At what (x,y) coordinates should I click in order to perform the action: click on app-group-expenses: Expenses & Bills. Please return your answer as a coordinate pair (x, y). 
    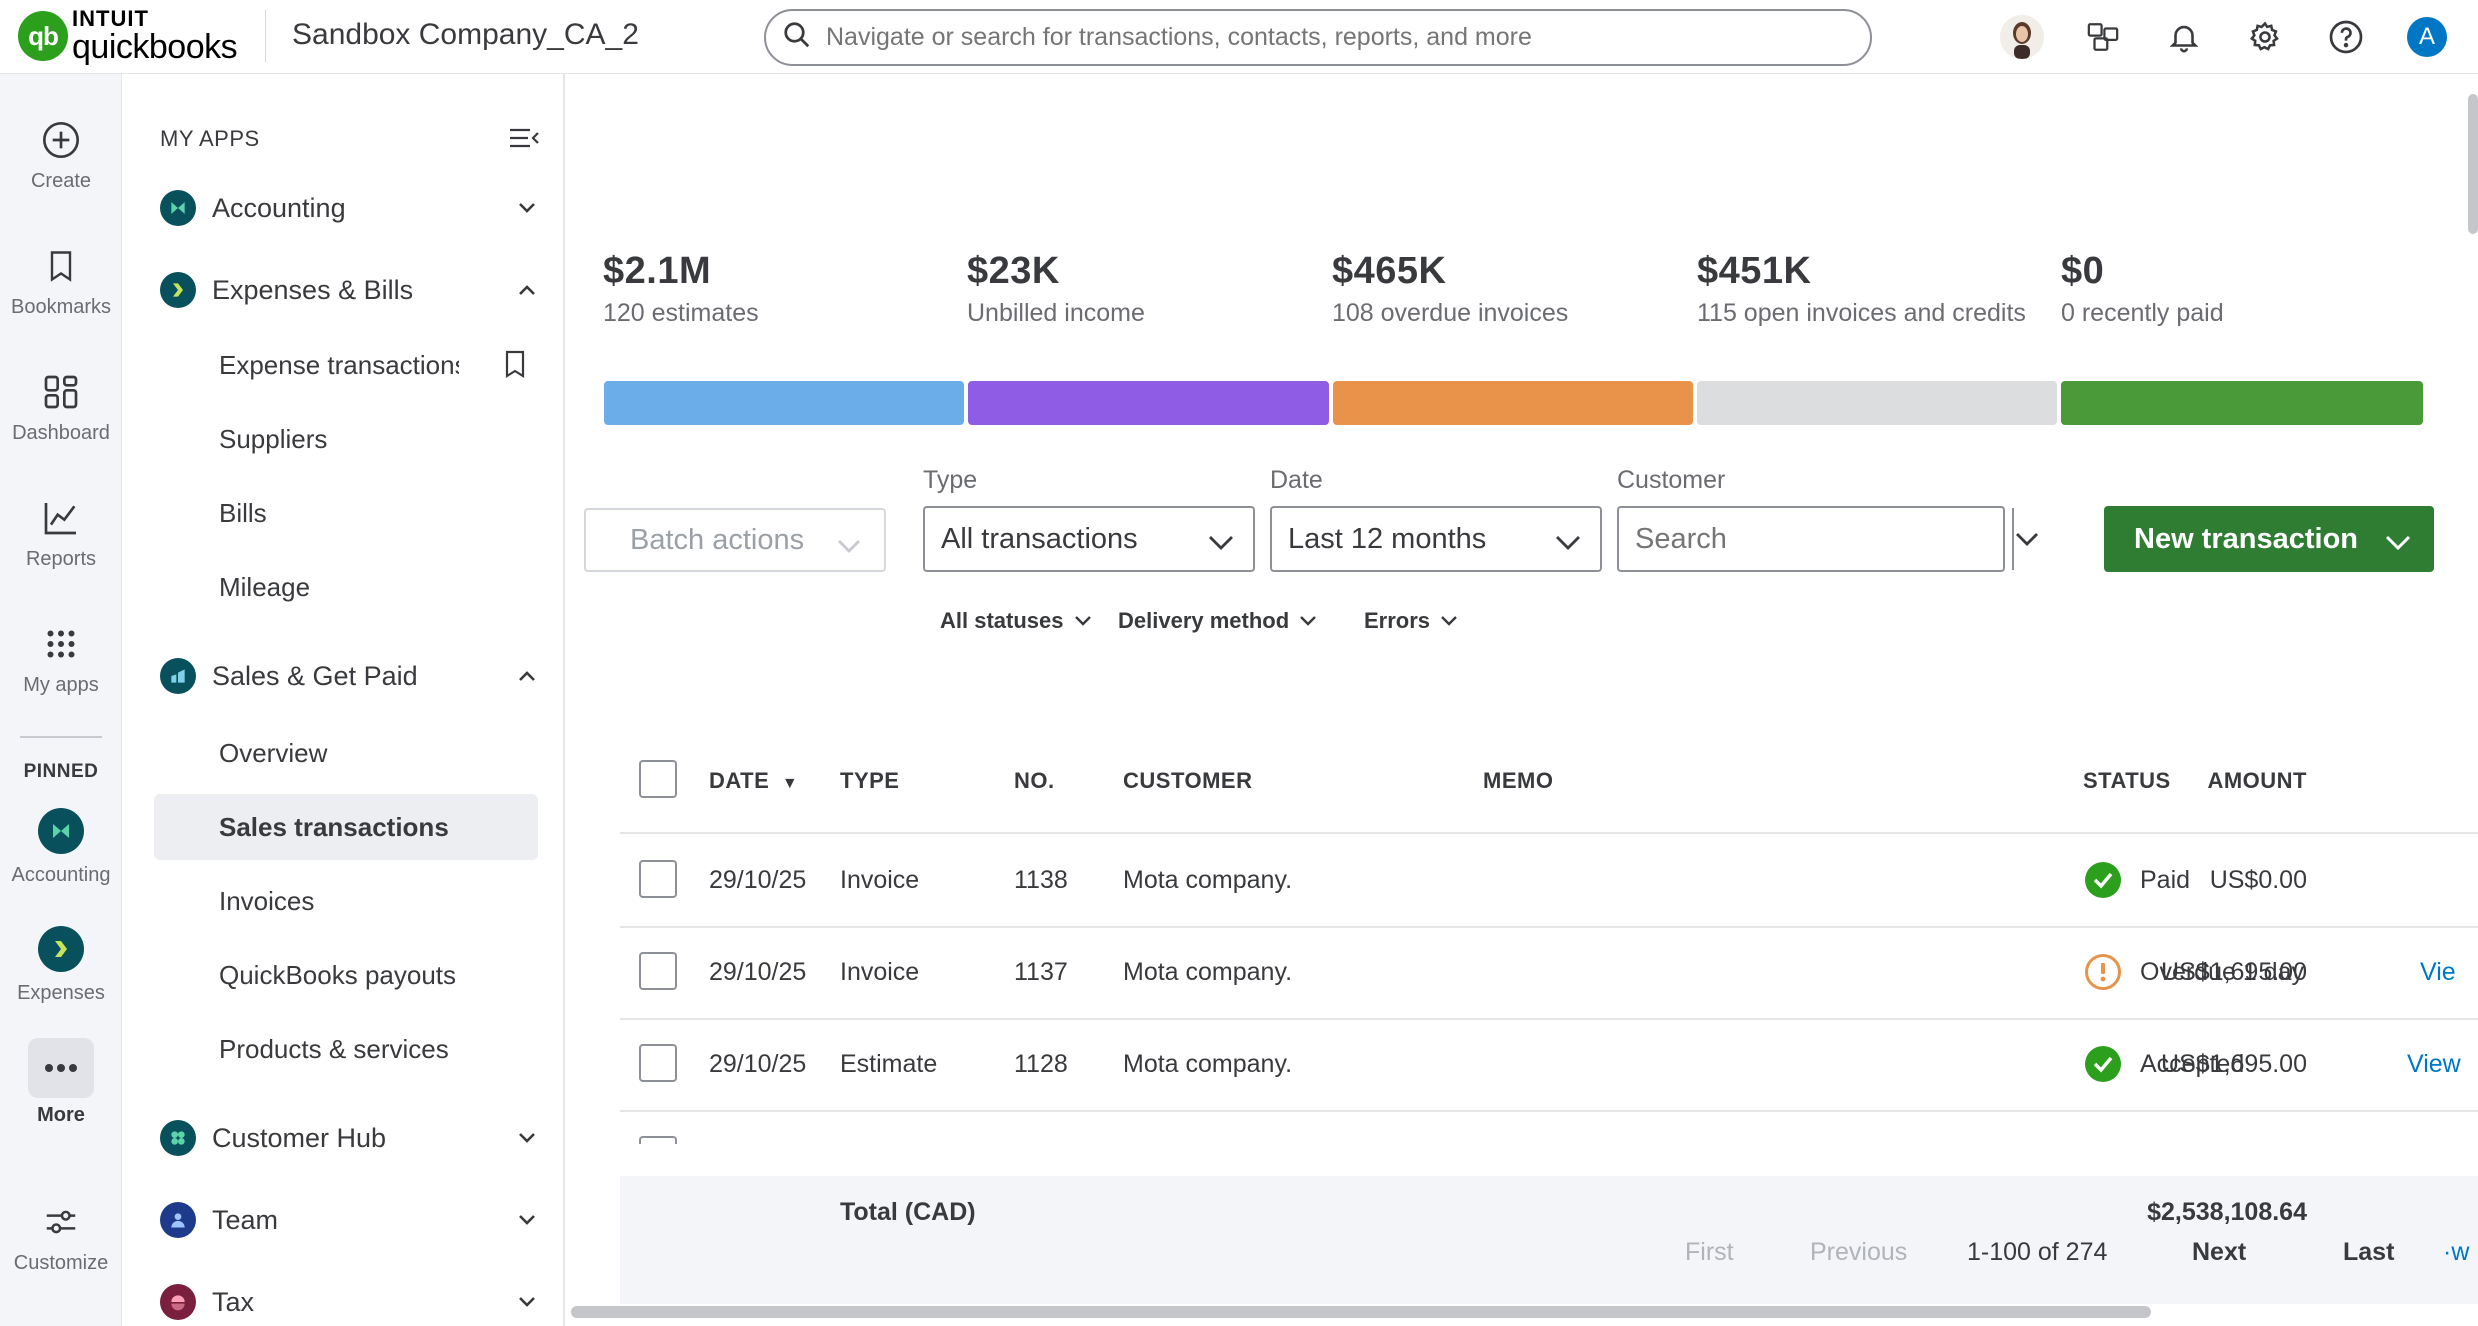
    Looking at the image, I should click on (350, 290).